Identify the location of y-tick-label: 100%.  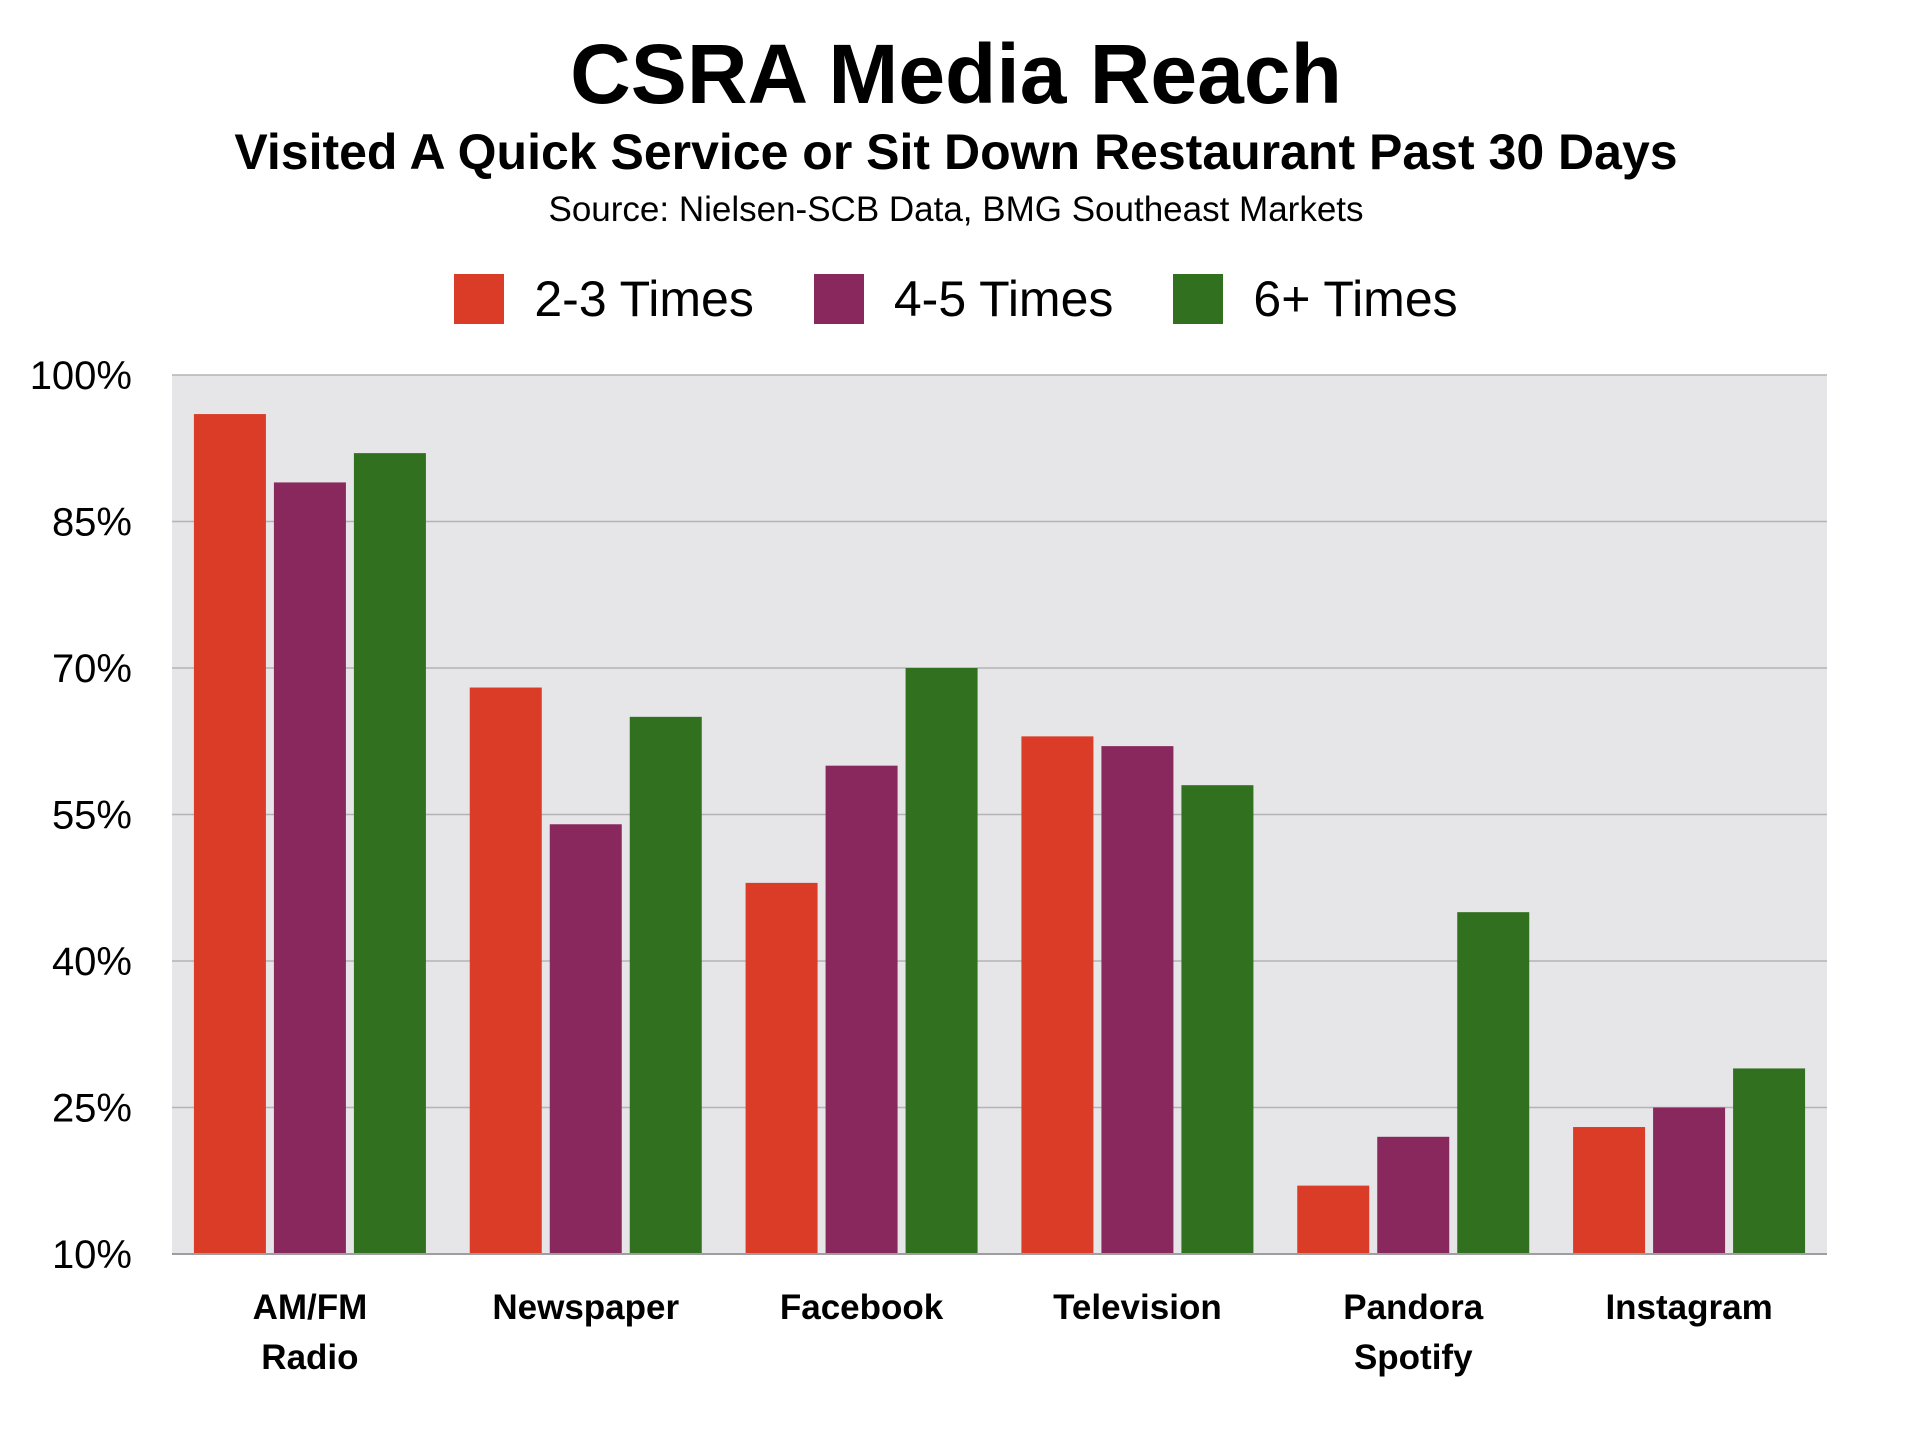
(81, 376).